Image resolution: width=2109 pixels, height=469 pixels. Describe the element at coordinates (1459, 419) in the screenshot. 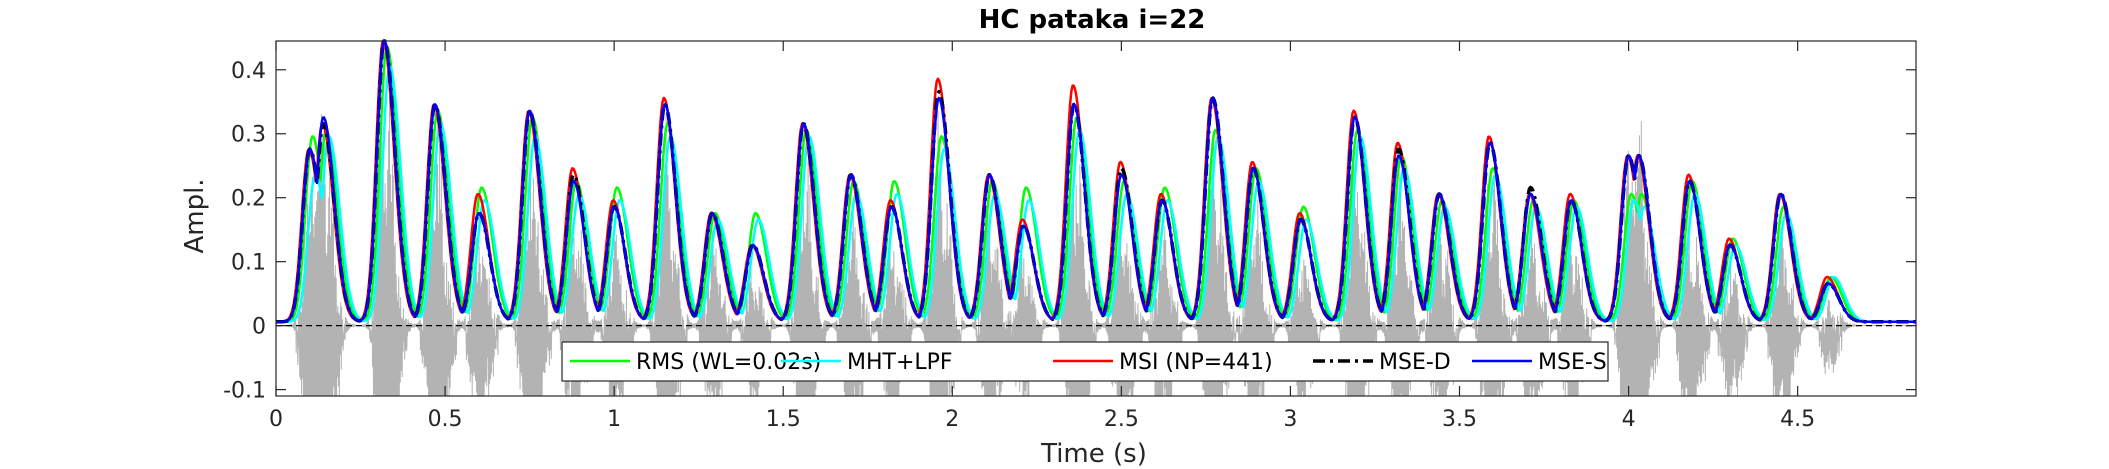

I see `x-tick-label: 3.5` at that location.